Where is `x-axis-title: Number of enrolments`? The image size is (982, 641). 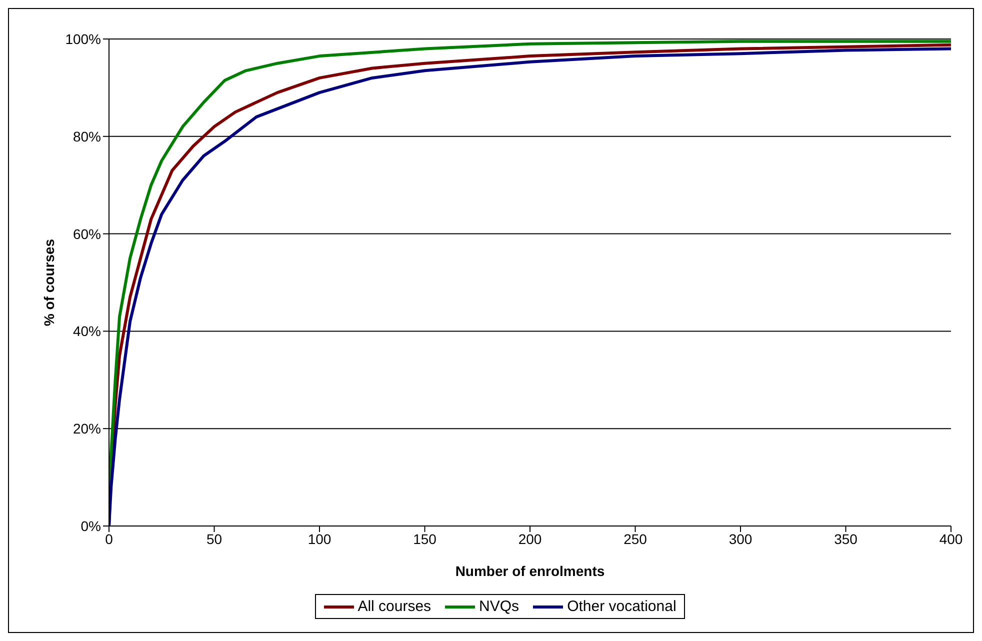 x-axis-title: Number of enrolments is located at coordinates (530, 571).